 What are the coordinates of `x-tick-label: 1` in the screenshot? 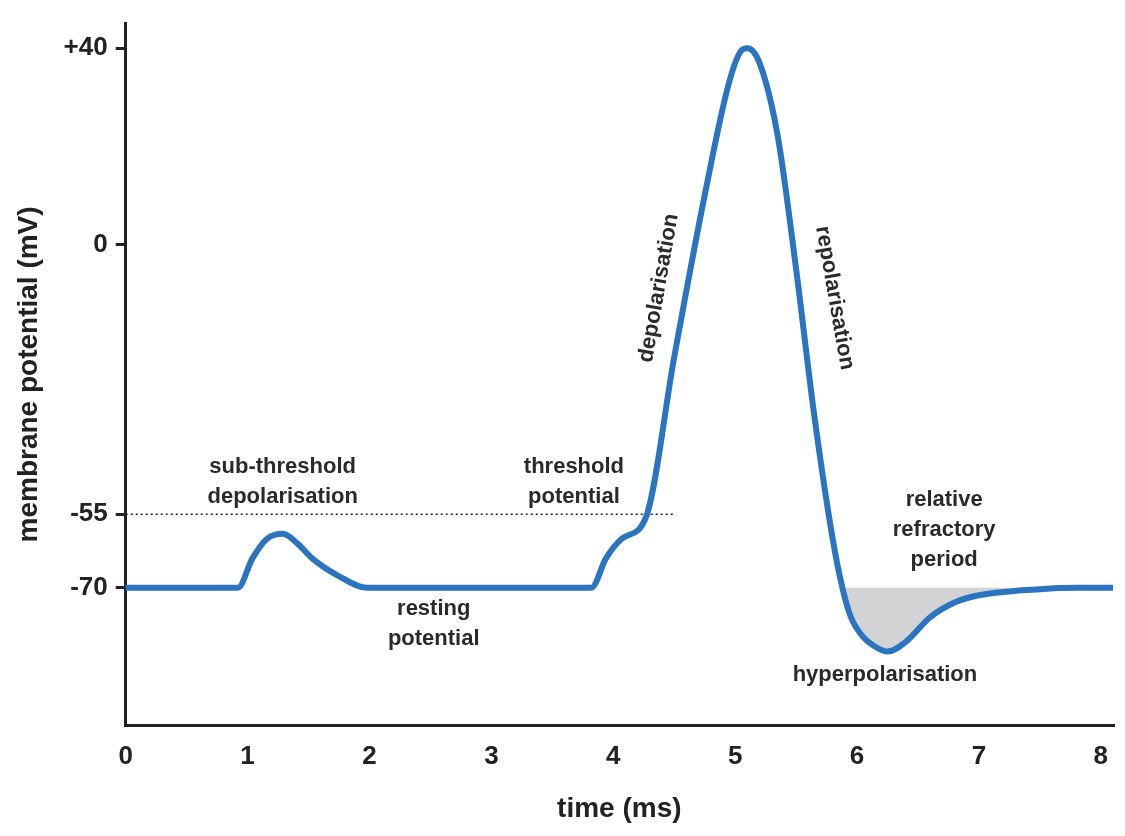 It's located at (247, 754).